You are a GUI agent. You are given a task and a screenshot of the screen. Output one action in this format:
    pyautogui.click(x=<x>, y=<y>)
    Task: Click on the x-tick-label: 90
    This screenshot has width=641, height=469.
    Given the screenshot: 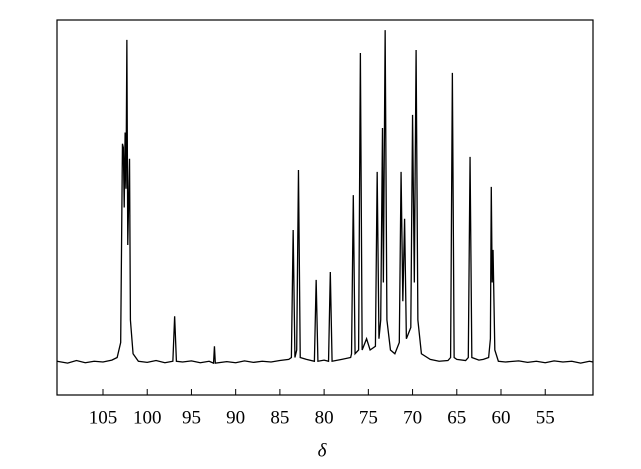 What is the action you would take?
    pyautogui.click(x=235, y=417)
    